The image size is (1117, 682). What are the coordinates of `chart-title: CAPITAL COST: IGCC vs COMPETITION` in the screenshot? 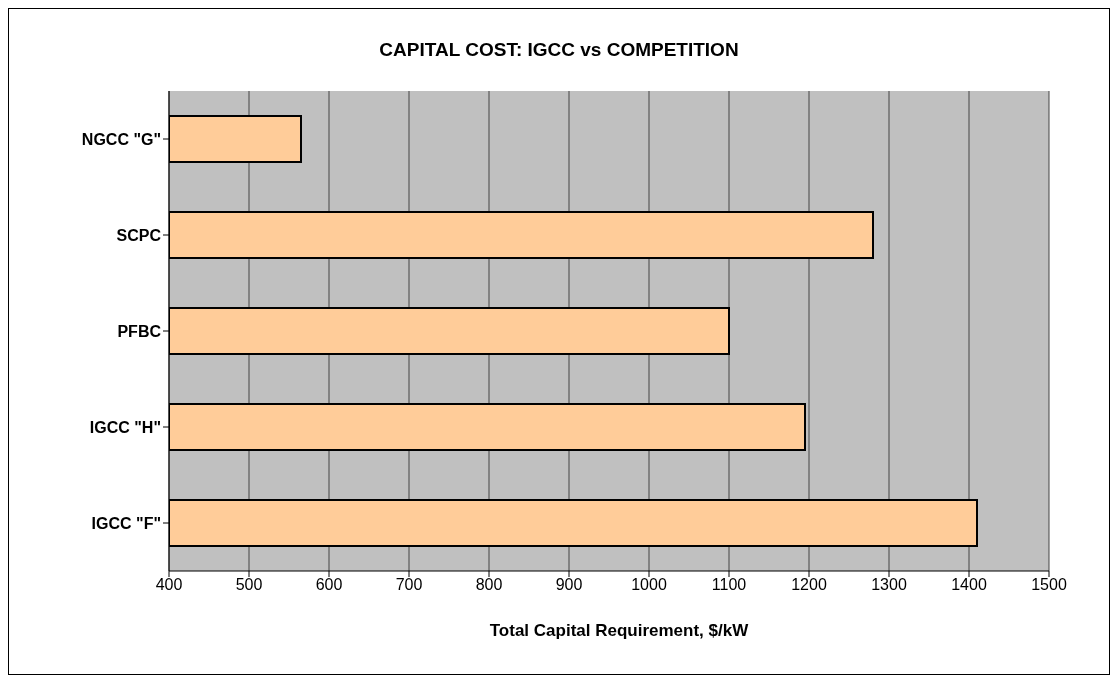 It's located at (559, 49).